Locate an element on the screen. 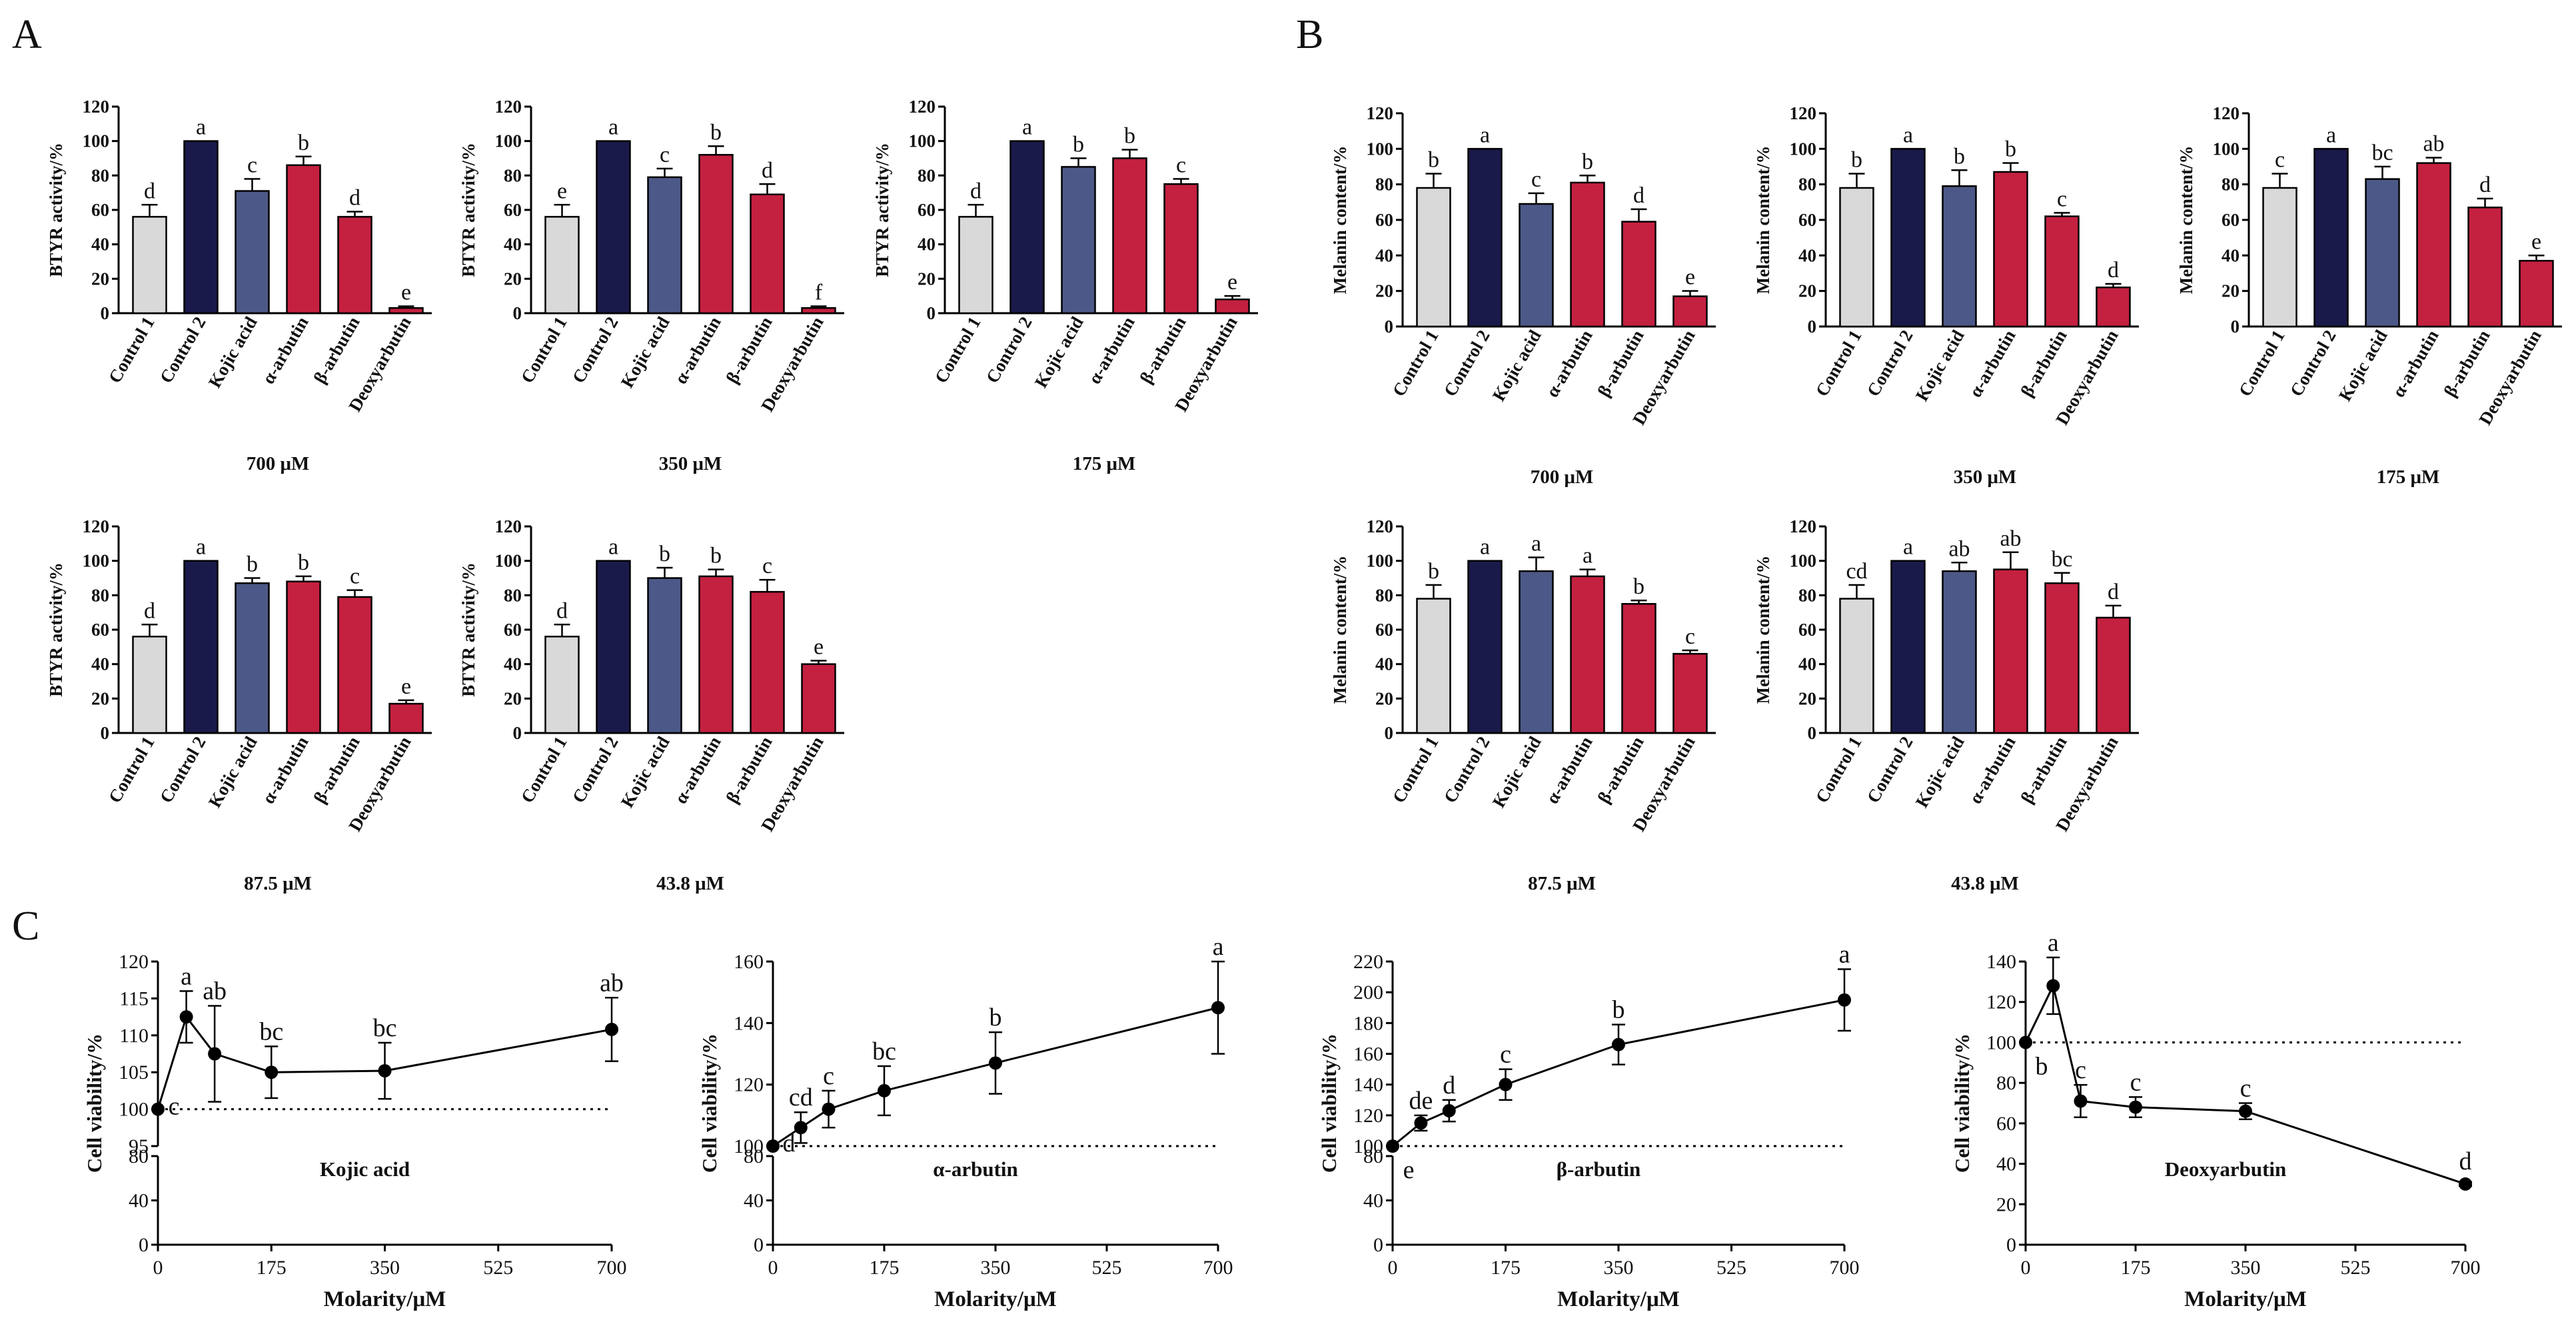  y-tick-label: 115 is located at coordinates (134, 998).